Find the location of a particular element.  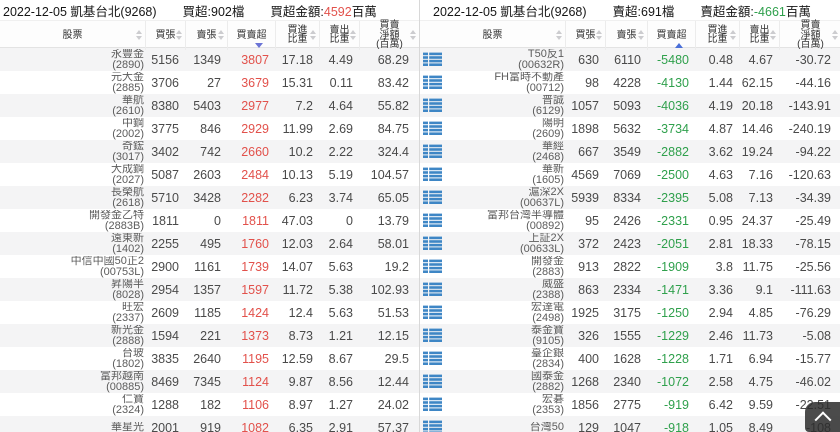

stock-name-cell: 元大金 (2885) is located at coordinates (73, 83).